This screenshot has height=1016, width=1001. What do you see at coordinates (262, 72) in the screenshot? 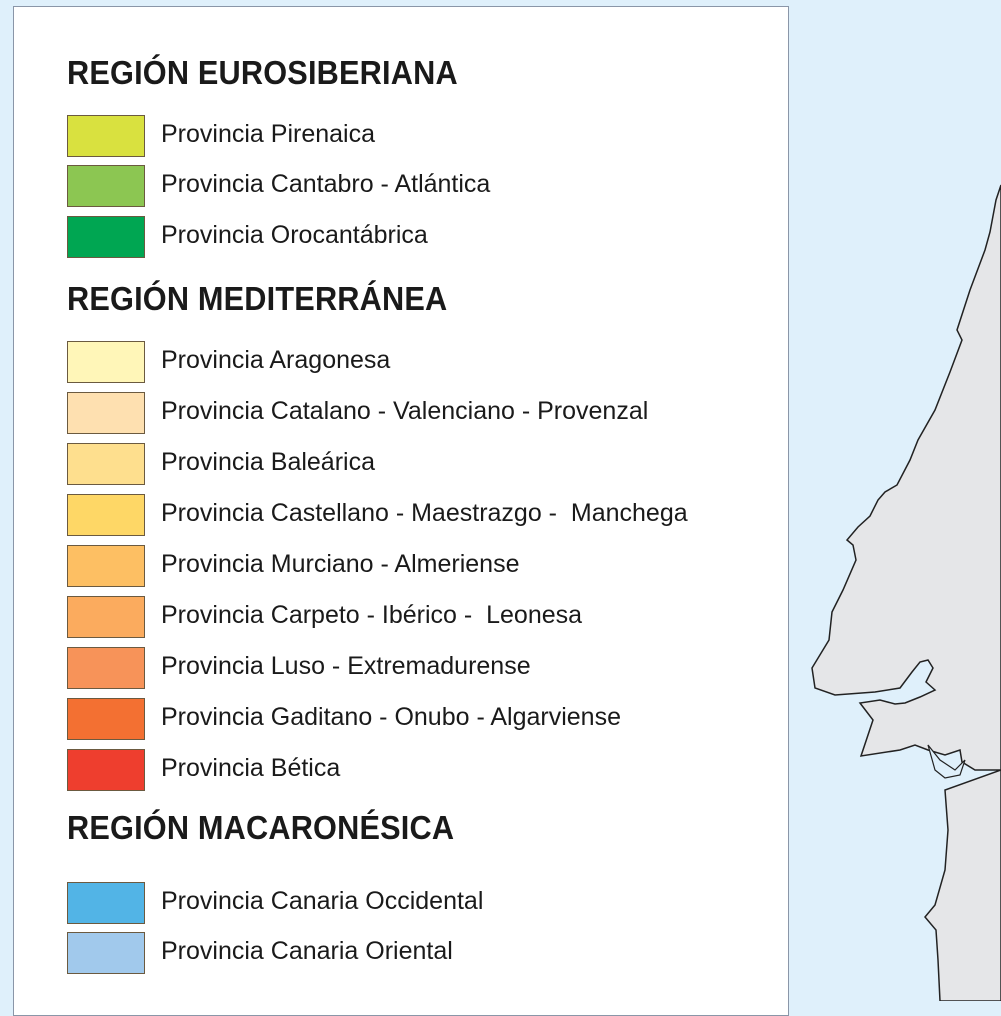
I see `region-heading: REGIÓN EUROSIBERIANA` at bounding box center [262, 72].